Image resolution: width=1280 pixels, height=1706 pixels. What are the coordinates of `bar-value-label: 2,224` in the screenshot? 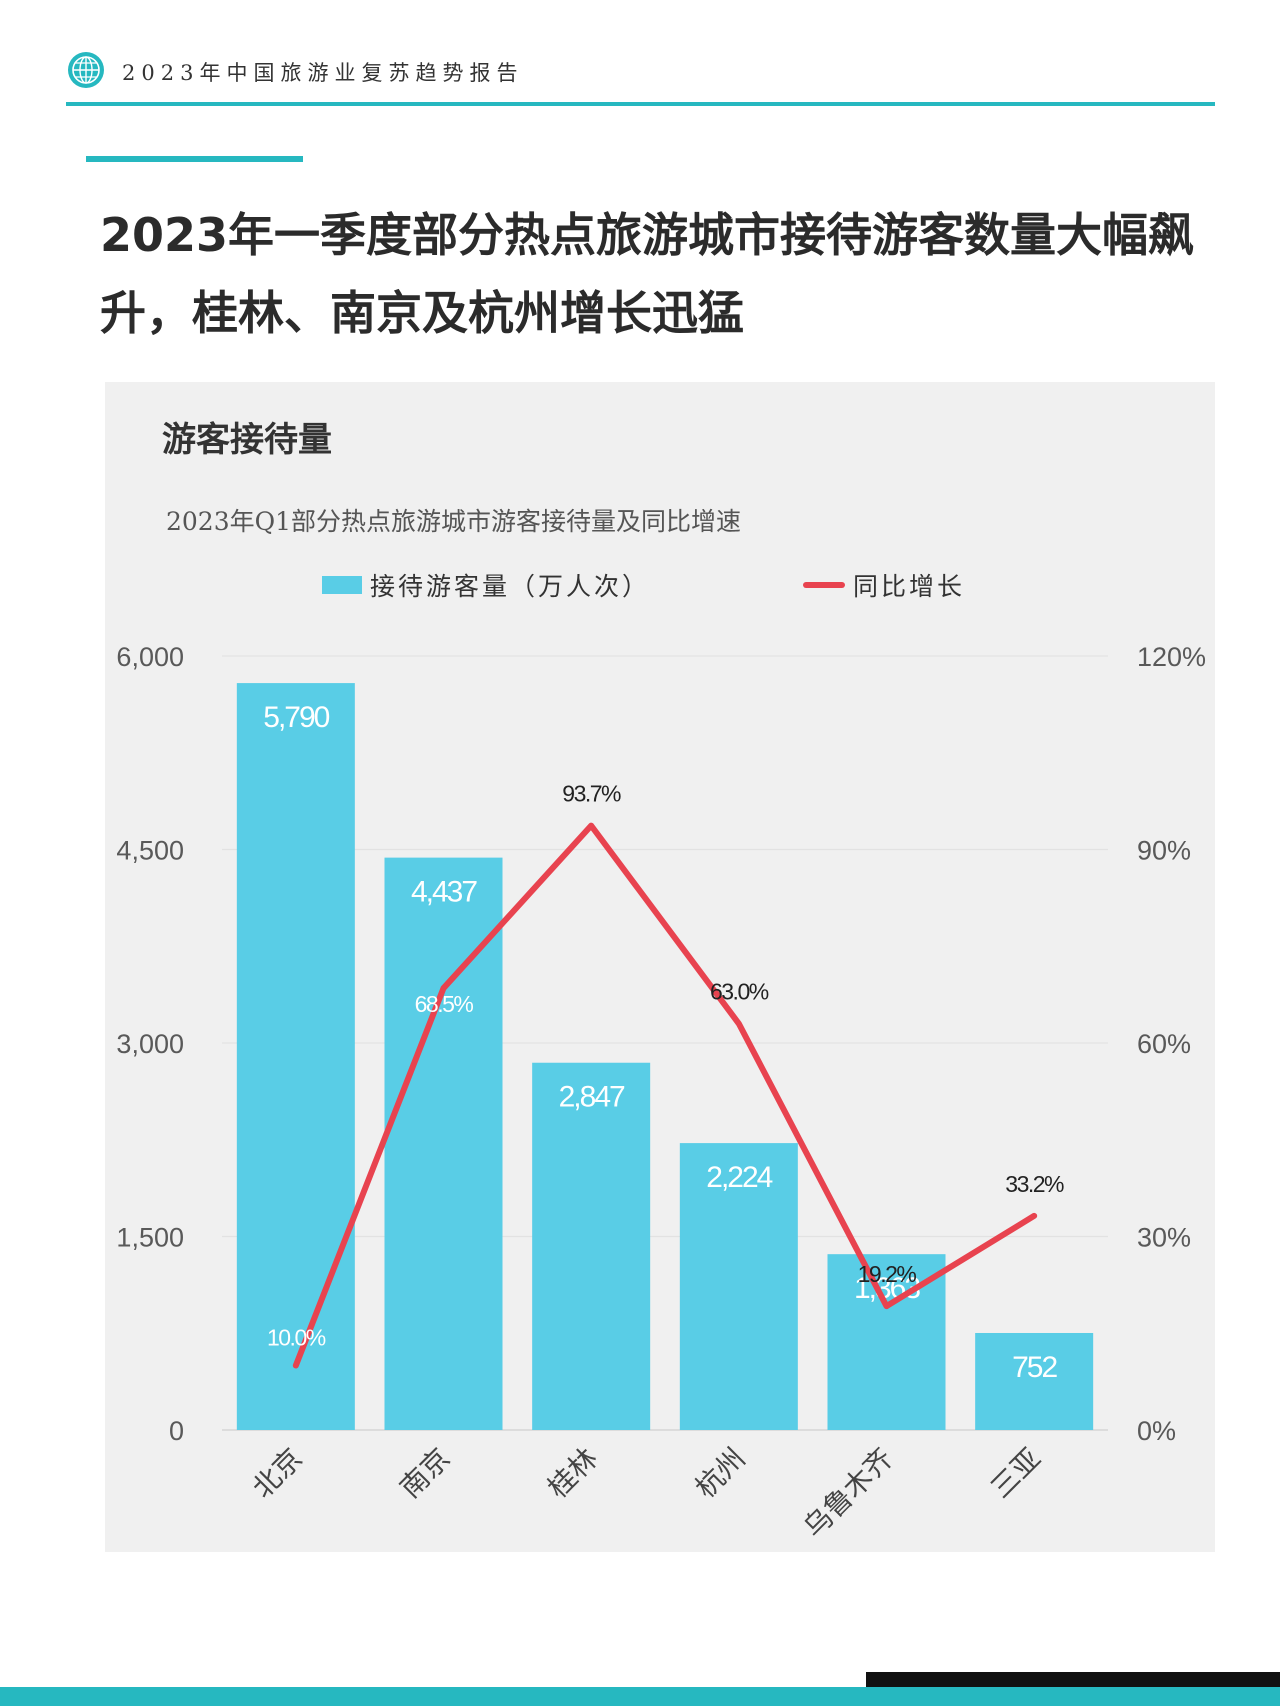 It's located at (739, 1177).